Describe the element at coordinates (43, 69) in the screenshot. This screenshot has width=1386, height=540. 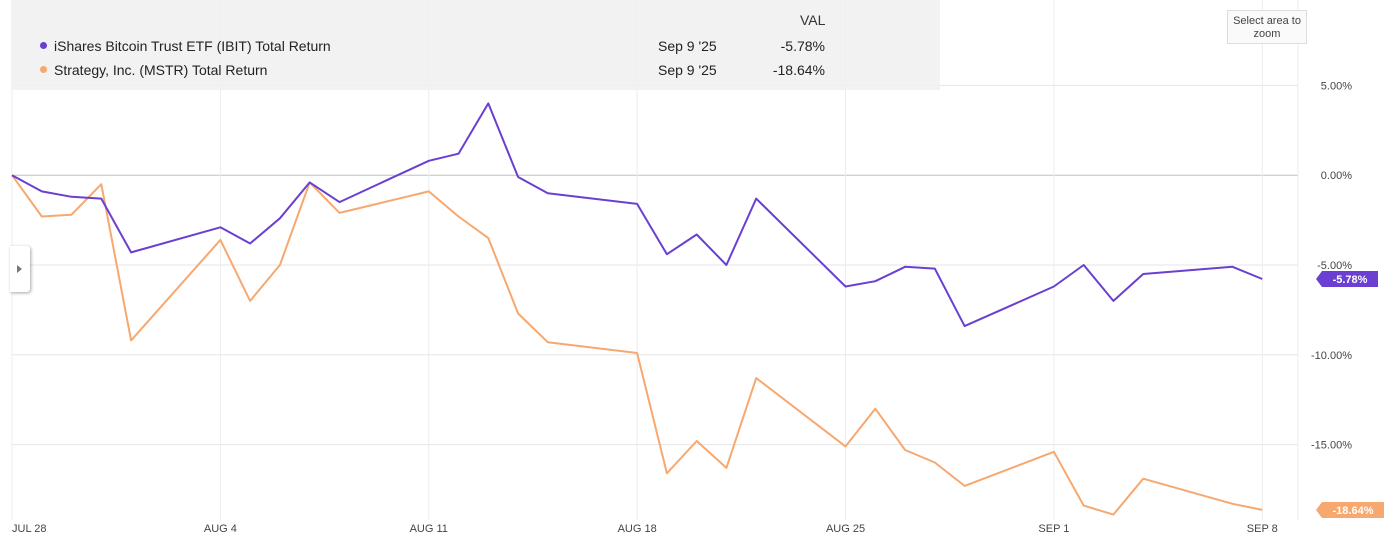
I see `series-color-dot-mstr` at that location.